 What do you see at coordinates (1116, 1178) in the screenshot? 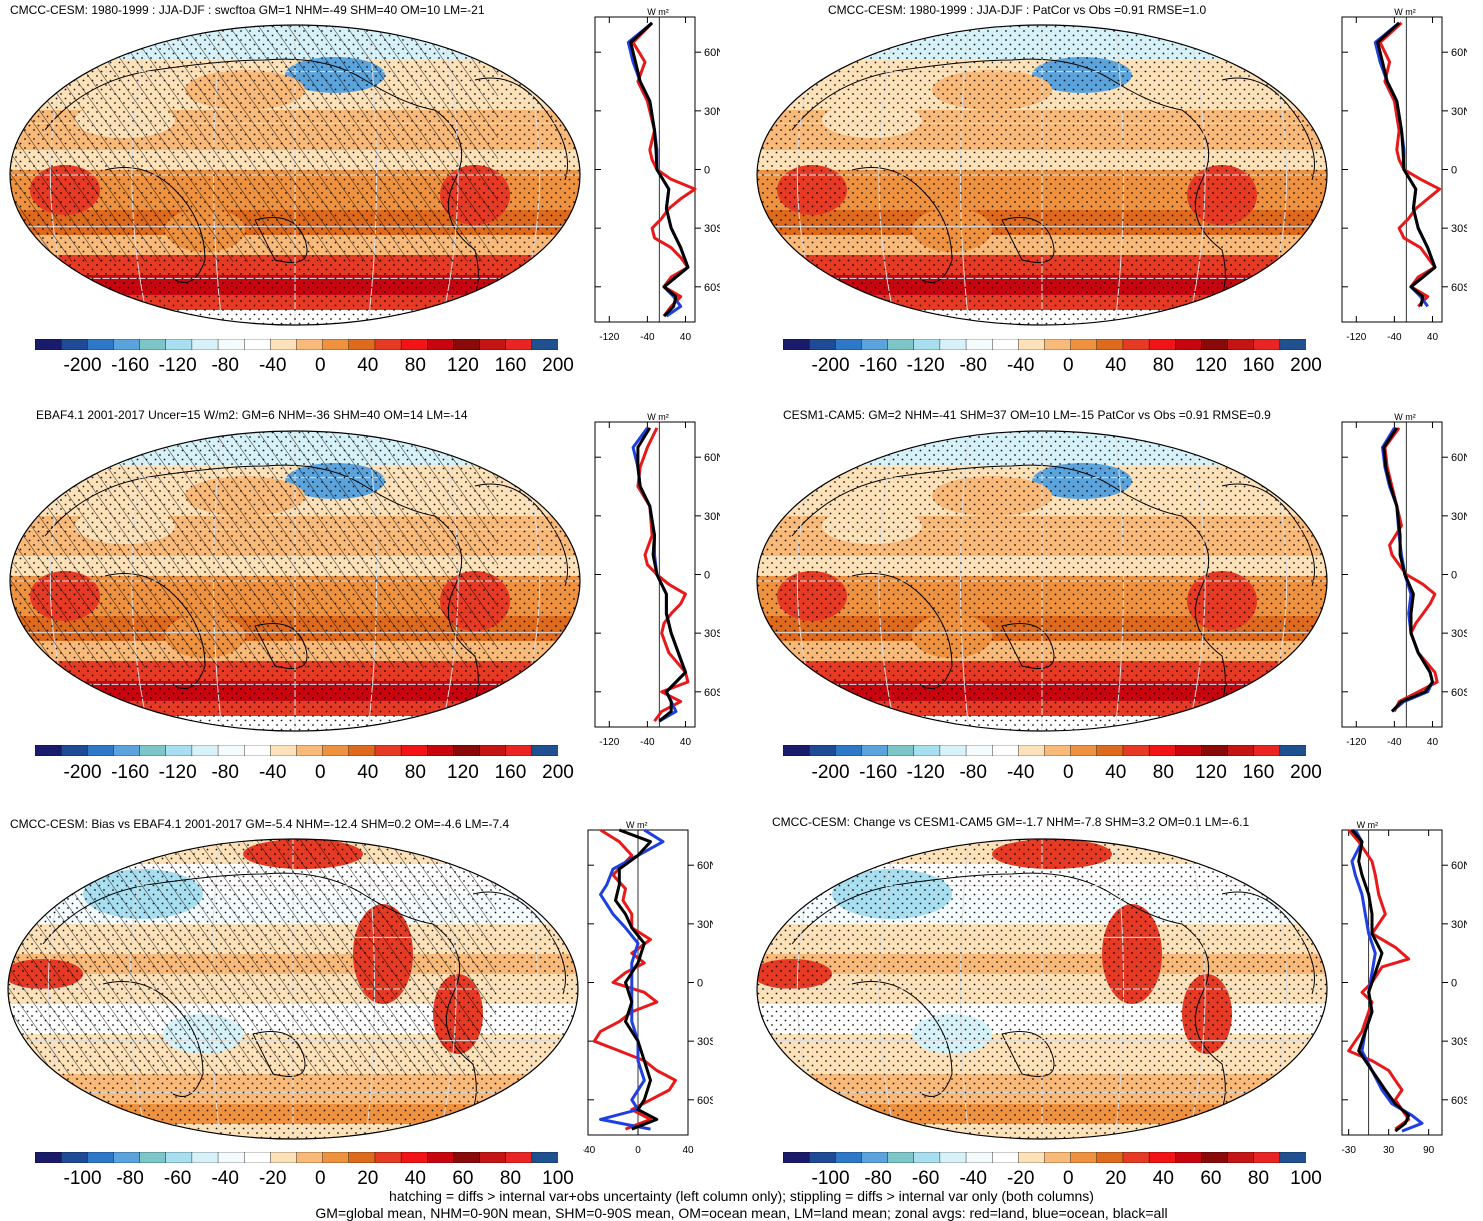
I see `colorbar-tick-label: 20` at bounding box center [1116, 1178].